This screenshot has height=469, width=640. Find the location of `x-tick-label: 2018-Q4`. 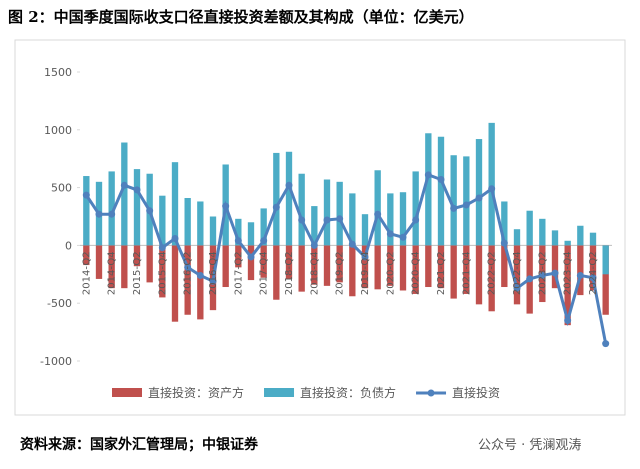

x-tick-label: 2018-Q4 is located at coordinates (314, 273).